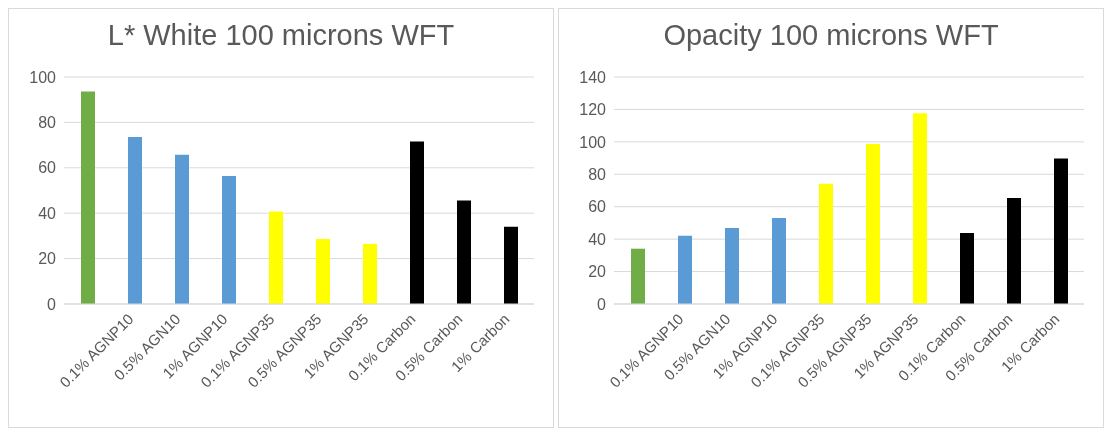  Describe the element at coordinates (593, 110) in the screenshot. I see `y-tick-label: 120` at that location.